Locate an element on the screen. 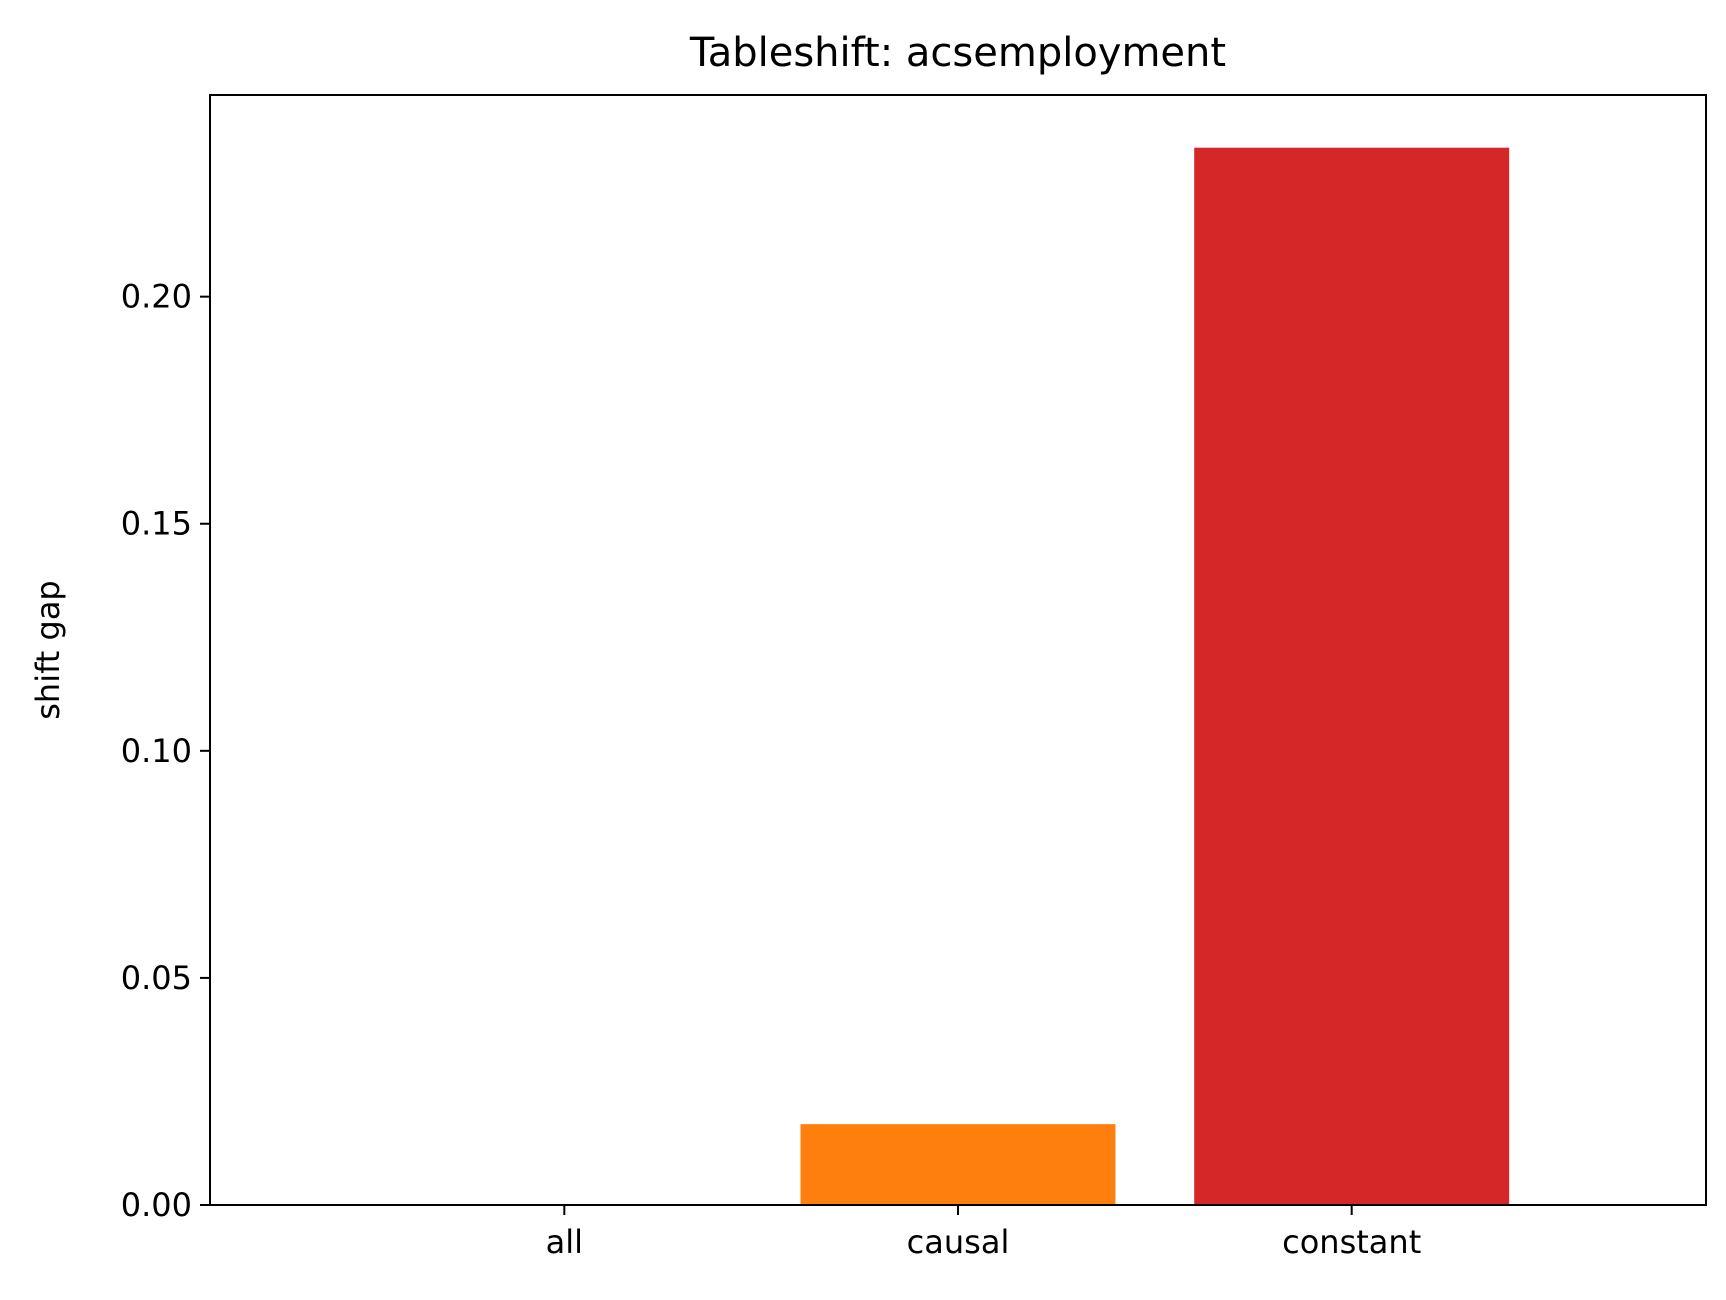  x-tick-label: causal is located at coordinates (958, 1242).